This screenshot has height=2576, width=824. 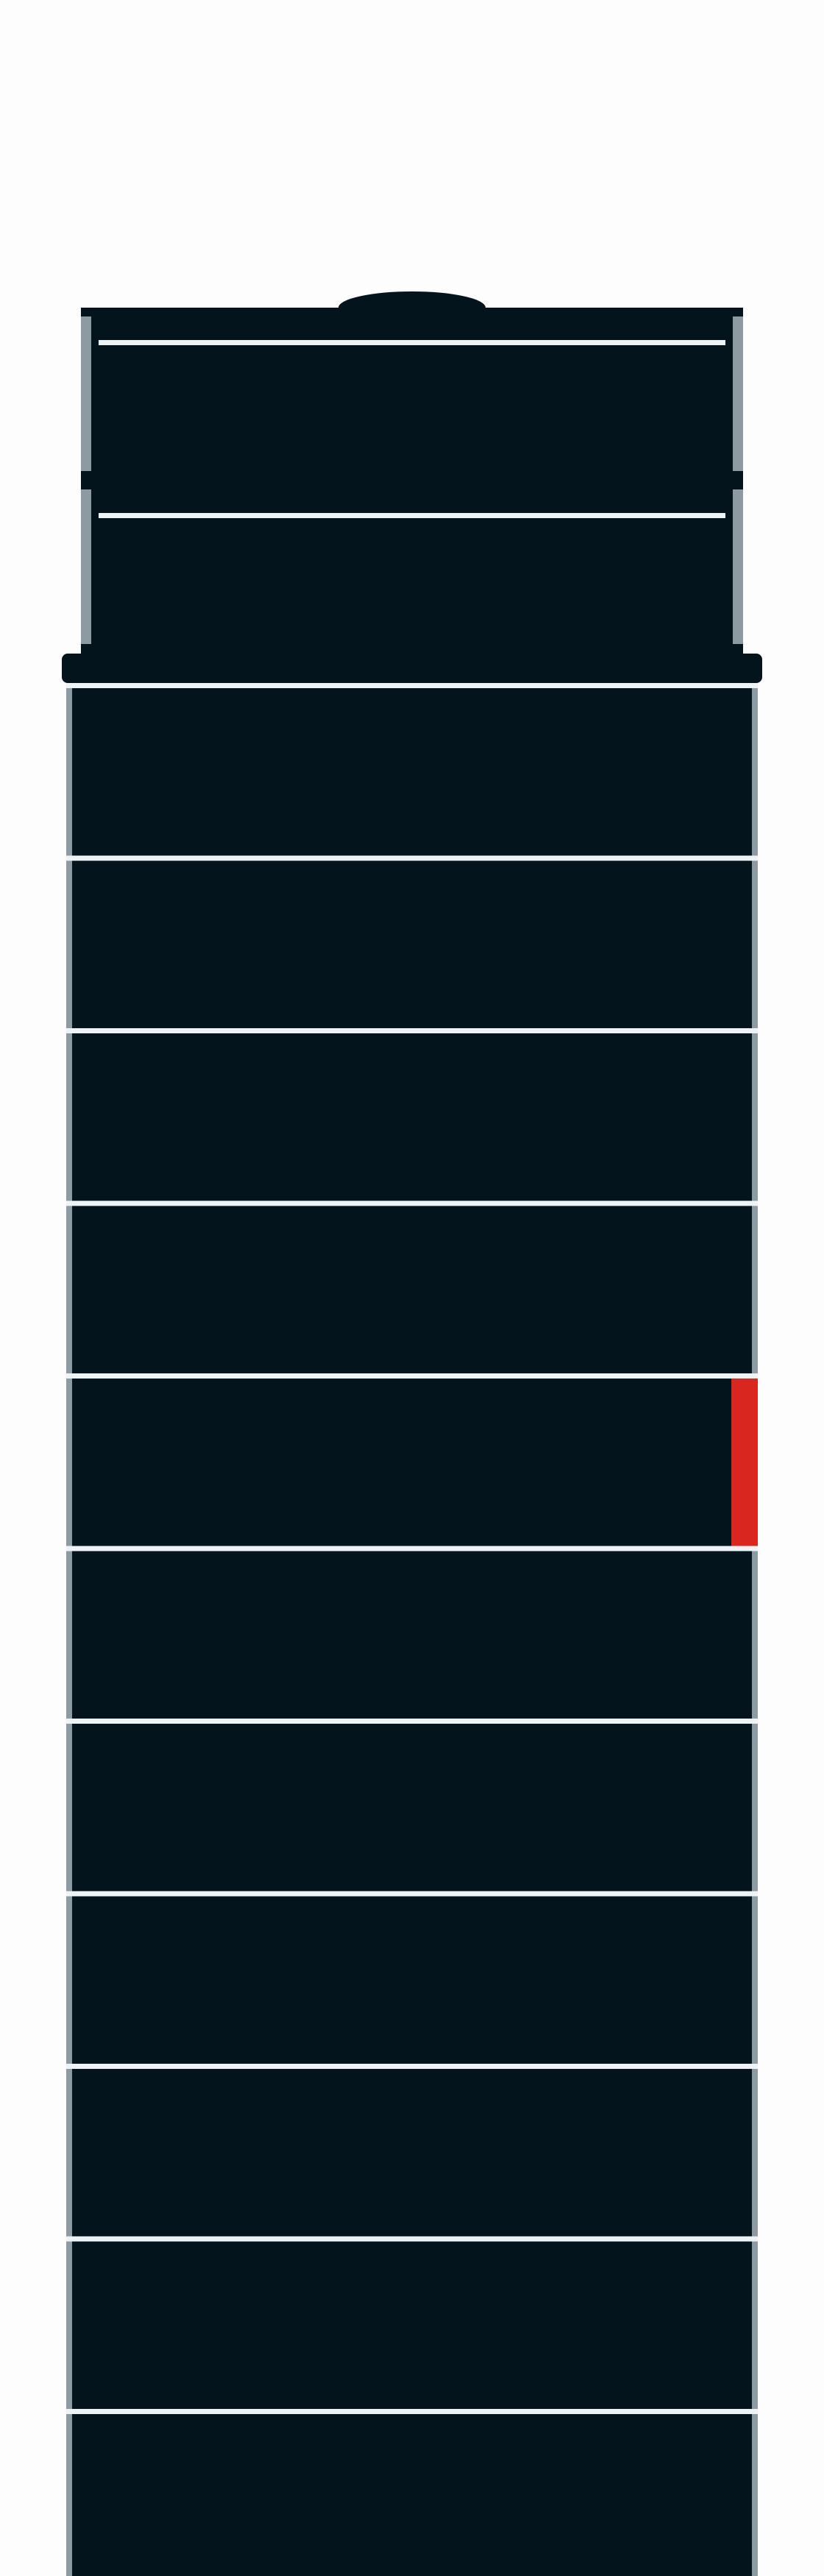 What do you see at coordinates (86, 393) in the screenshot?
I see `upper-left-edge-a` at bounding box center [86, 393].